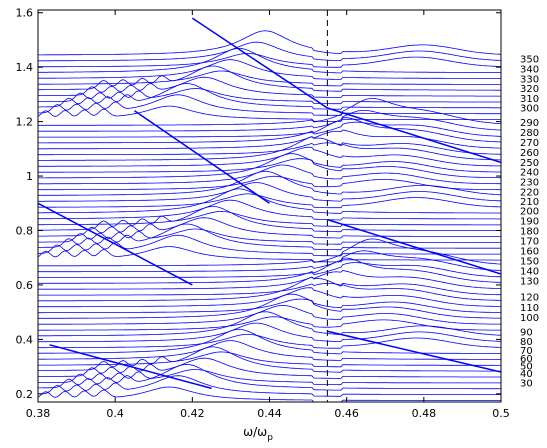 This screenshot has width=547, height=448. I want to click on y-tick-label: 1.6, so click(25, 13).